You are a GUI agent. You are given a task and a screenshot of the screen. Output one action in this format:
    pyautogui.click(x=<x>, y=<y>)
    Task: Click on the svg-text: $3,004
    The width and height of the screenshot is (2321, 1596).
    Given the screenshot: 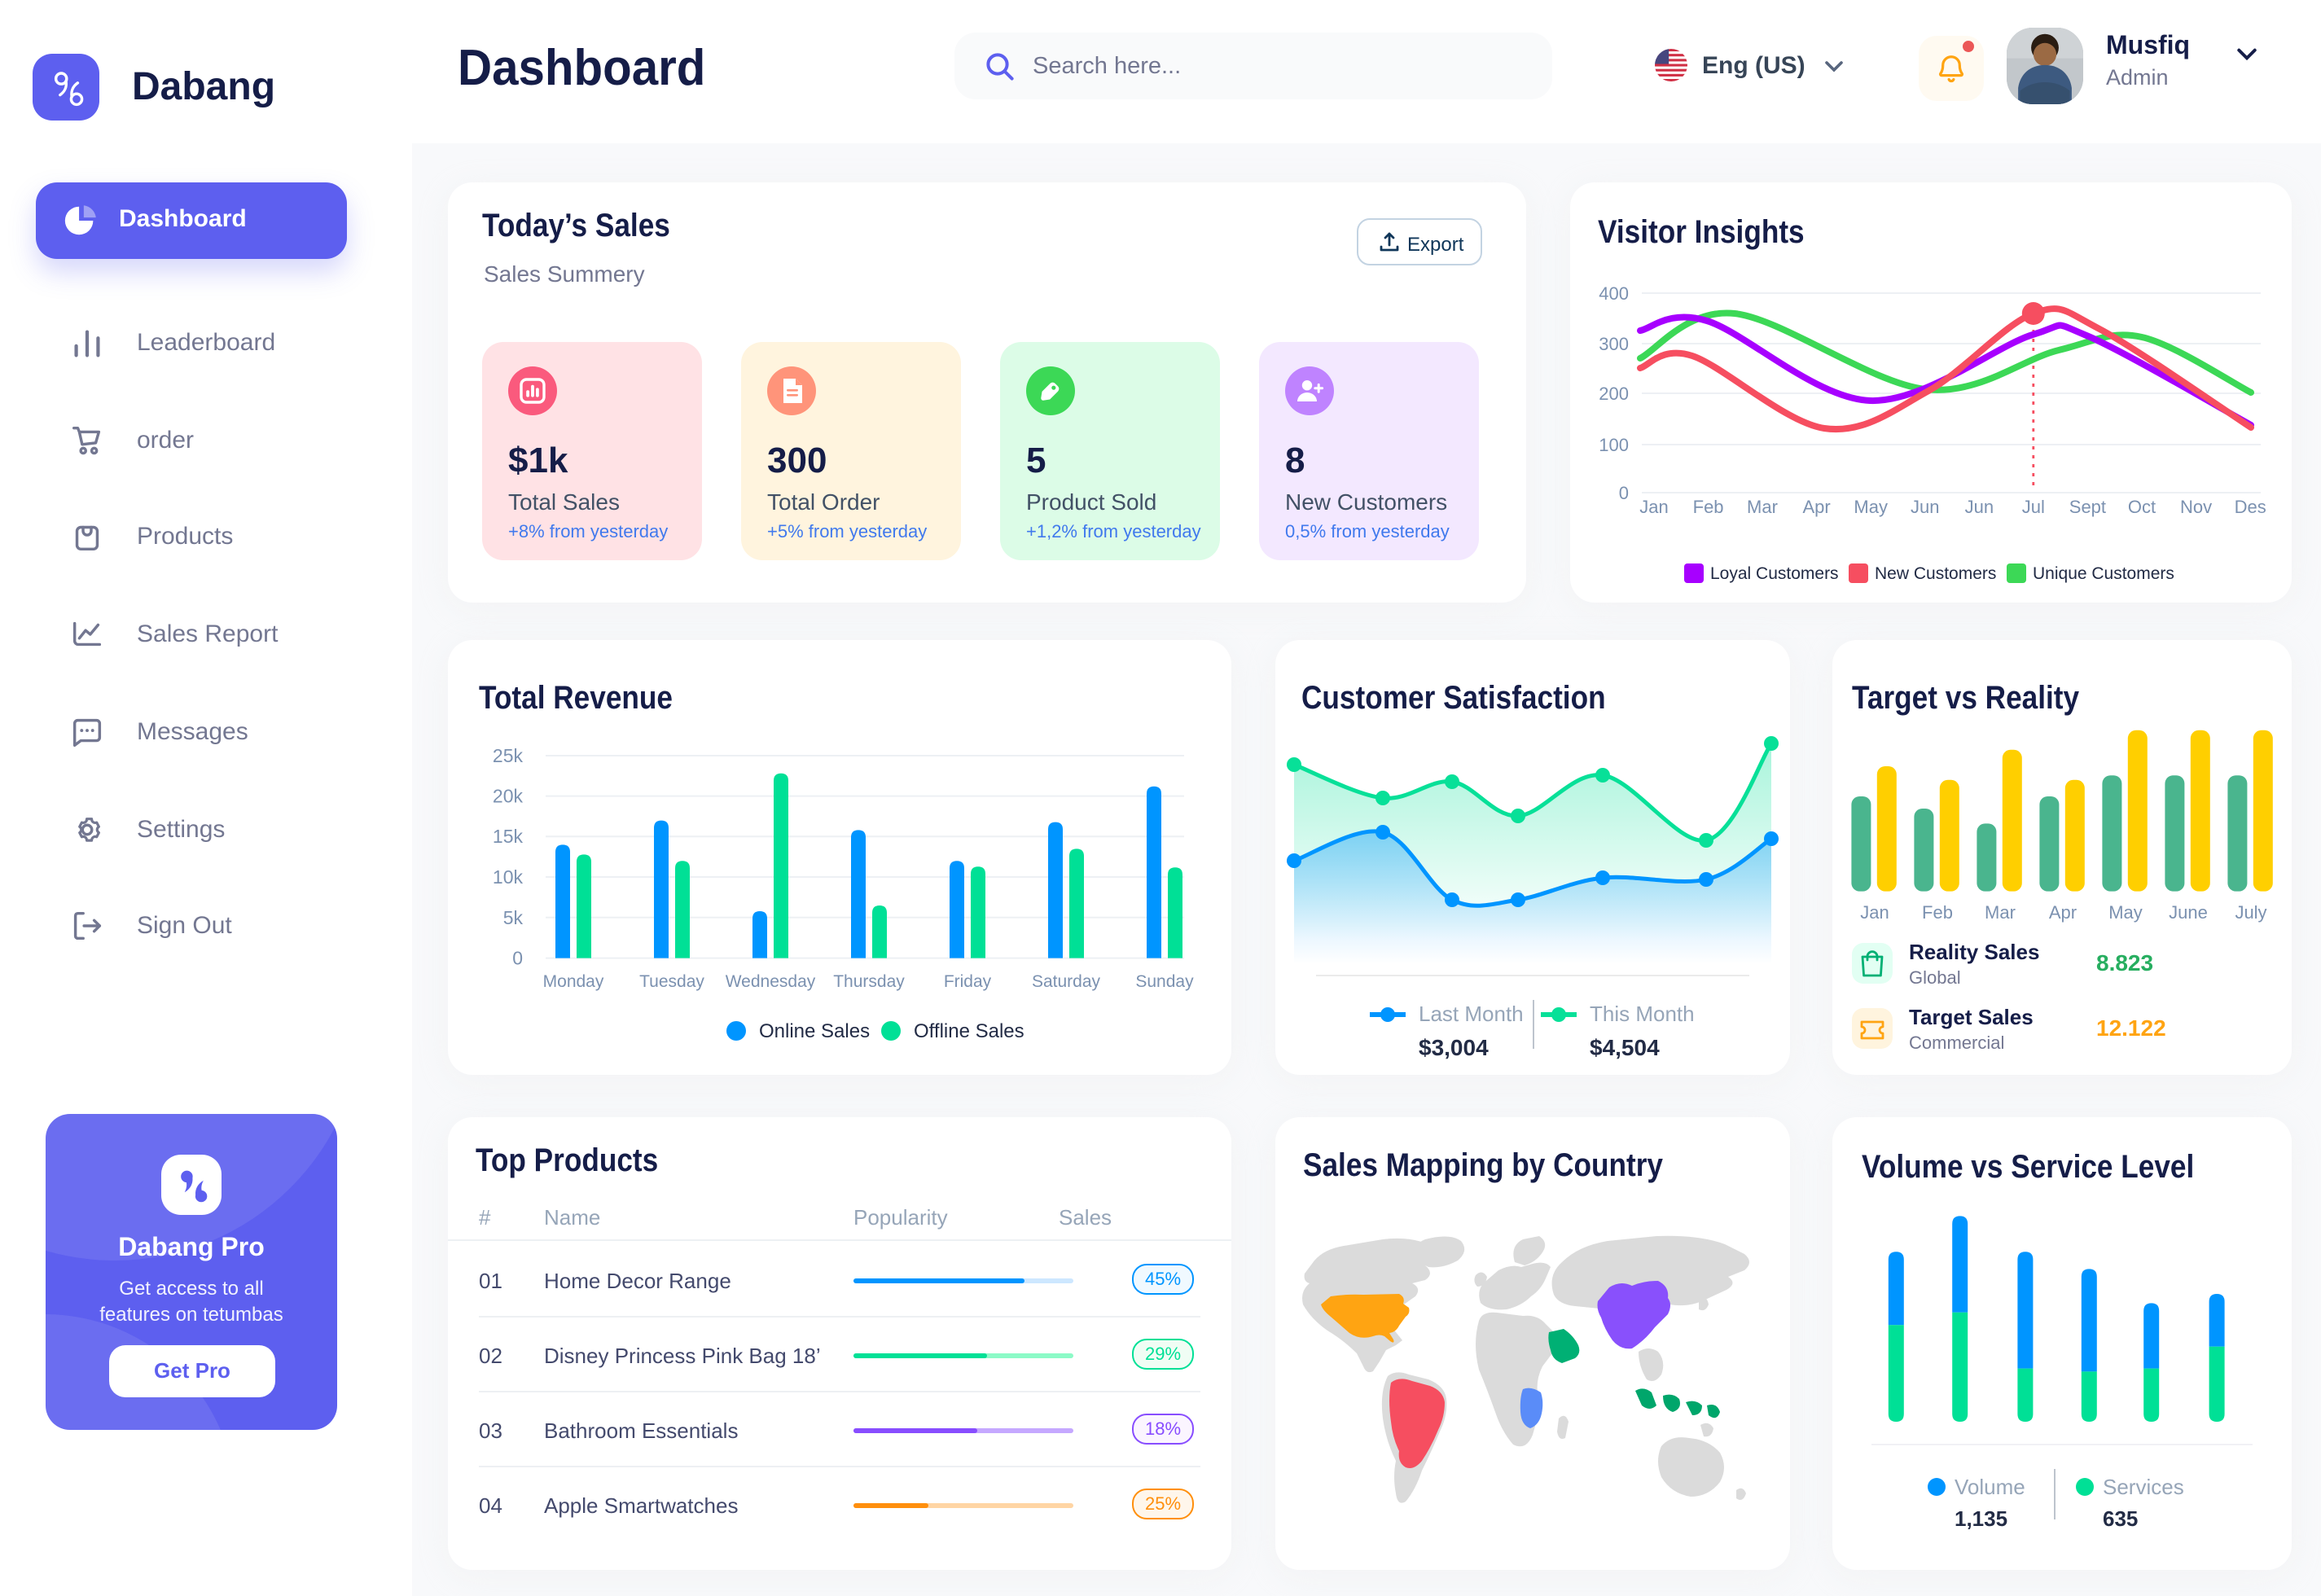 What is the action you would take?
    pyautogui.click(x=1454, y=1047)
    